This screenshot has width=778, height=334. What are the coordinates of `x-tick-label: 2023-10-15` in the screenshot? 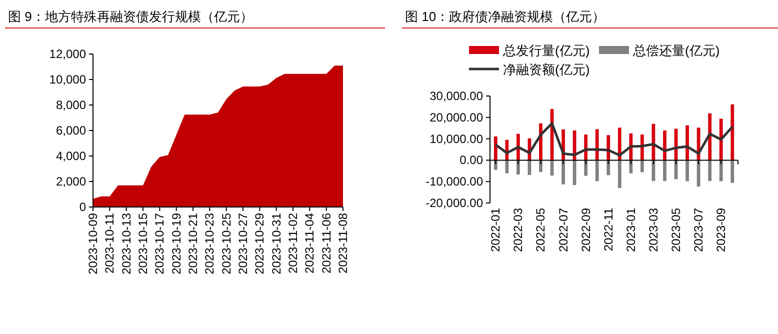 It's located at (143, 243).